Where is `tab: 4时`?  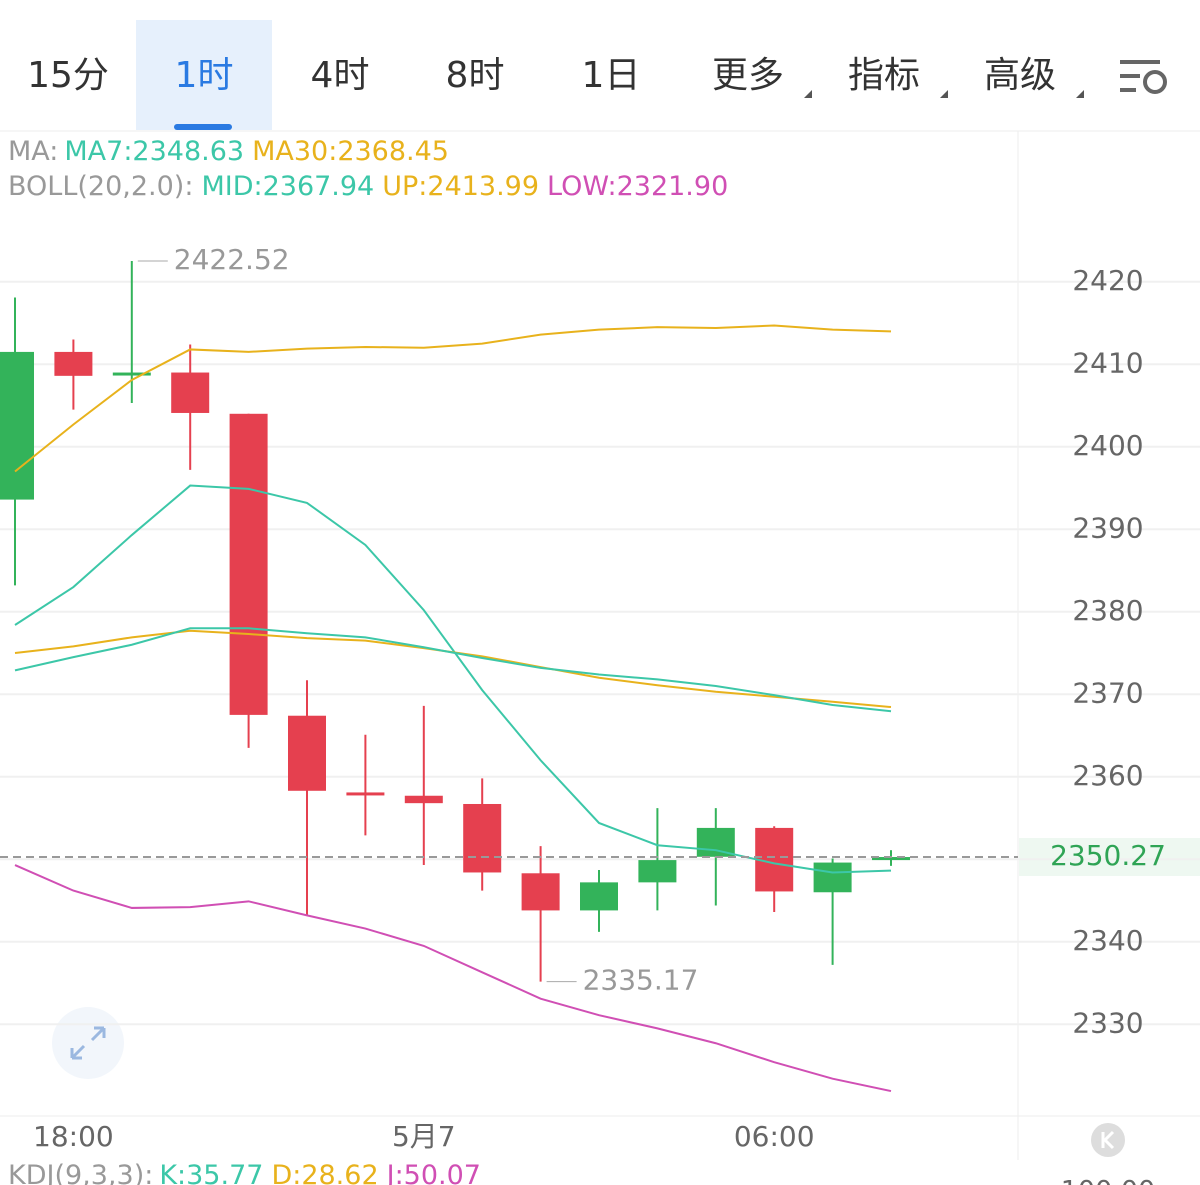
tab: 4时 is located at coordinates (340, 75).